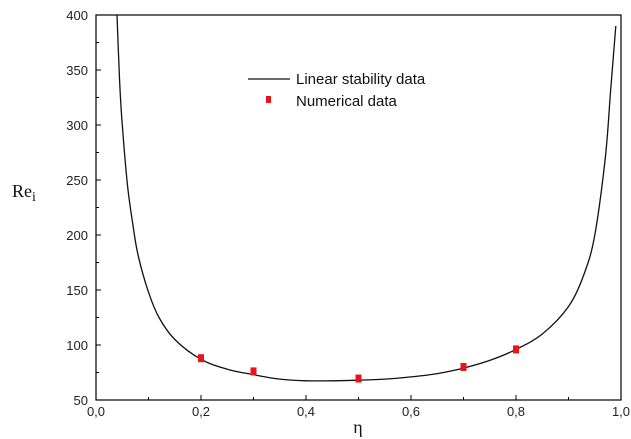  What do you see at coordinates (621, 411) in the screenshot?
I see `x-tick-label: 1,0` at bounding box center [621, 411].